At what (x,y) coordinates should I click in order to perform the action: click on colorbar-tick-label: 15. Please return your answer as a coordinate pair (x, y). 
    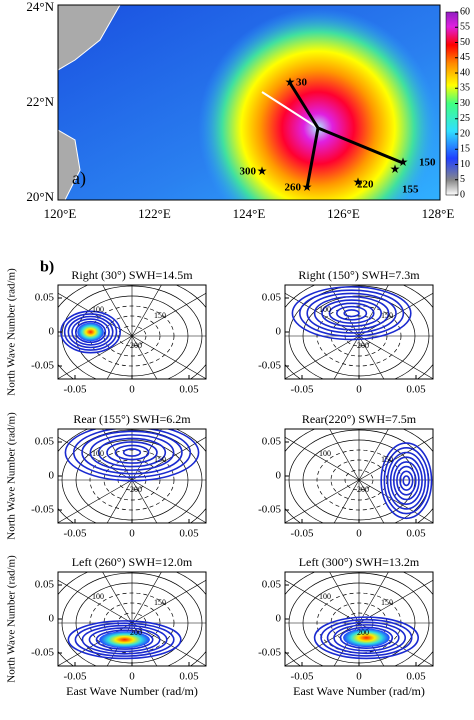
    Looking at the image, I should click on (465, 149).